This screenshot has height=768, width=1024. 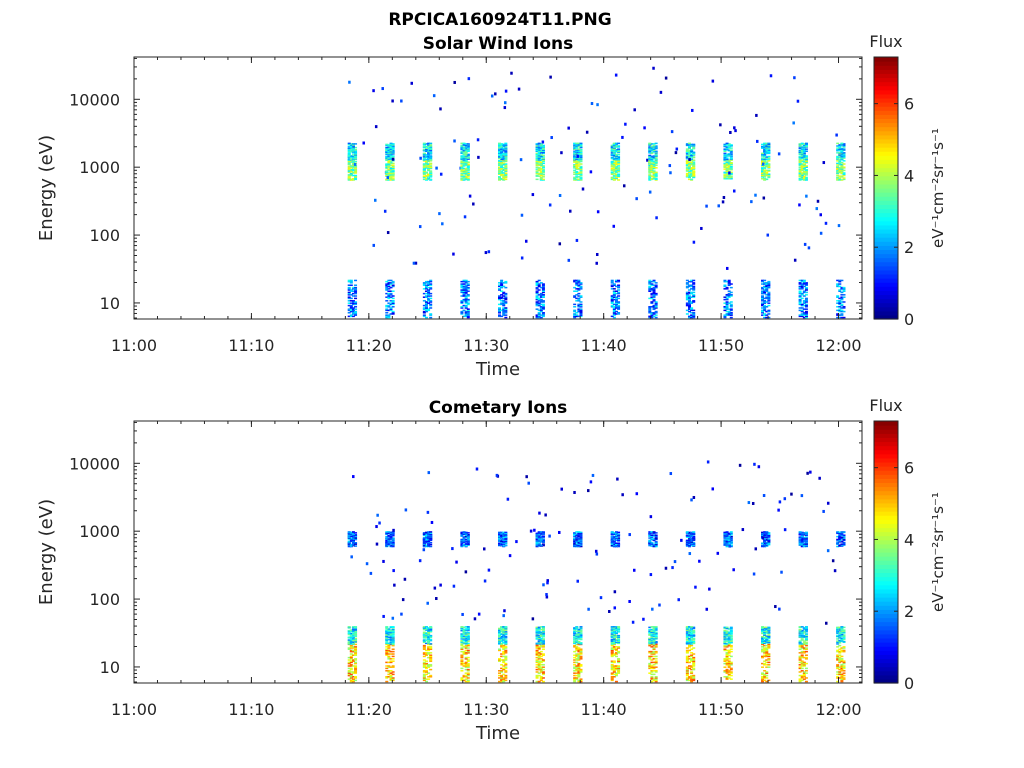 I want to click on colorbar-tick-label: 4, so click(x=909, y=175).